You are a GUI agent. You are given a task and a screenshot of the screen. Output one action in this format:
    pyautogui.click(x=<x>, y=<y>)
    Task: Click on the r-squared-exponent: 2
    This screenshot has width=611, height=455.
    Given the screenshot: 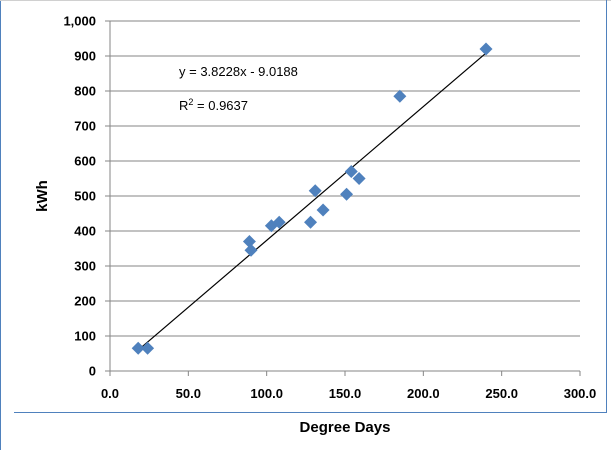 What is the action you would take?
    pyautogui.click(x=190, y=102)
    